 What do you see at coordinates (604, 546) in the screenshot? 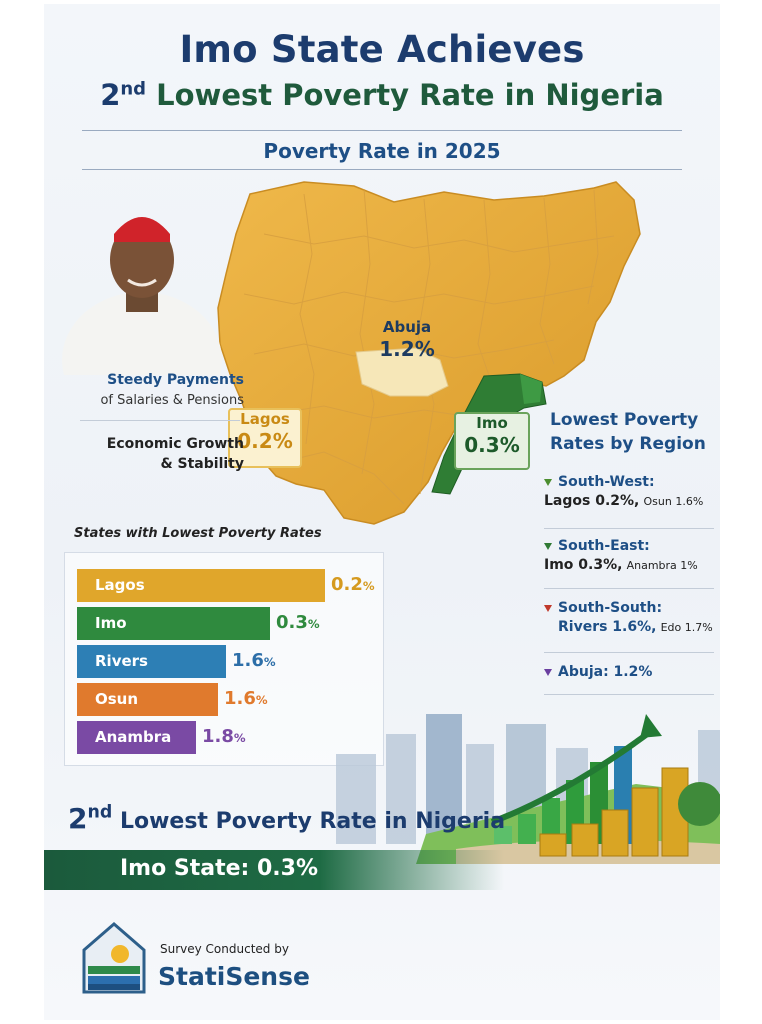
I see `region-name: South-East:` at bounding box center [604, 546].